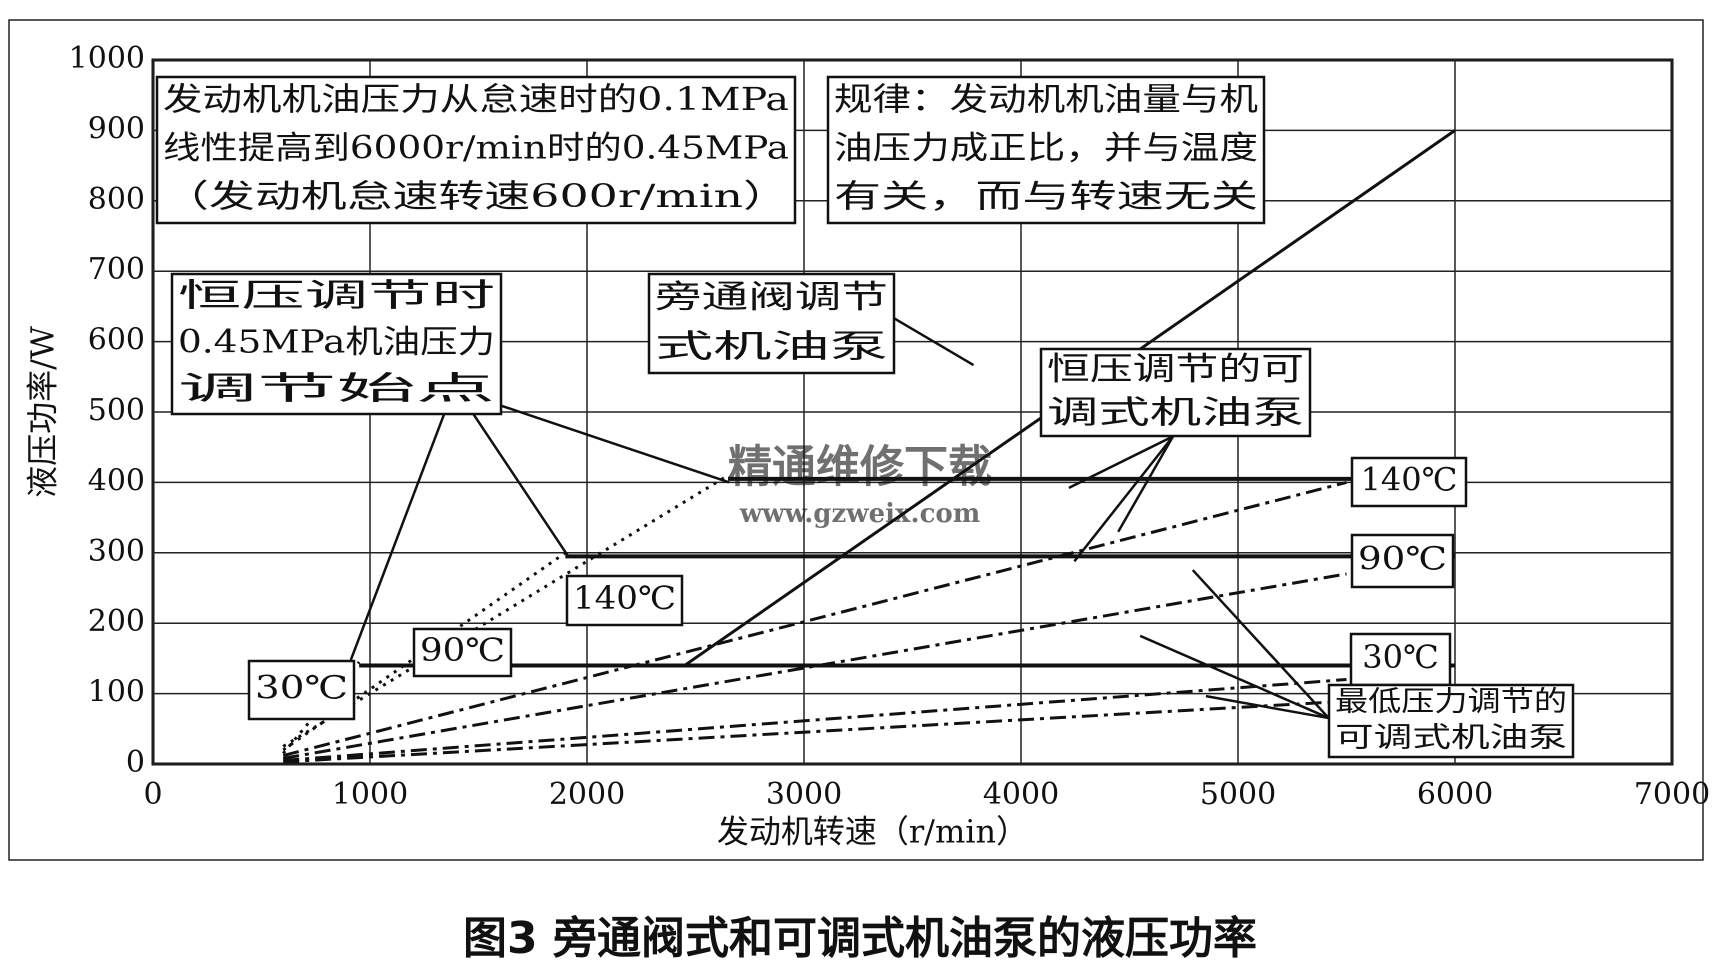  I want to click on watermark: www.gzweix.com, so click(860, 514).